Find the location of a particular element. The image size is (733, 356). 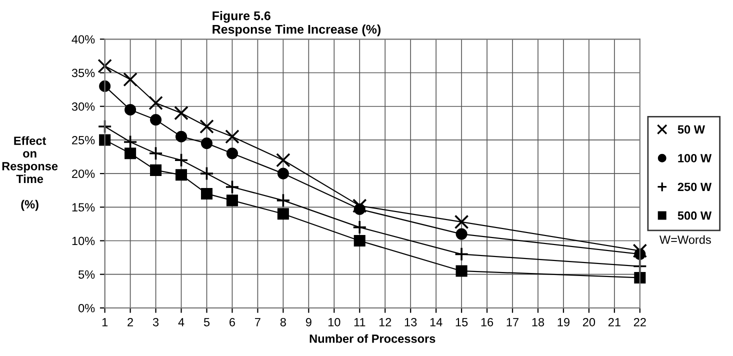

x-tick-label: 16 is located at coordinates (487, 322).